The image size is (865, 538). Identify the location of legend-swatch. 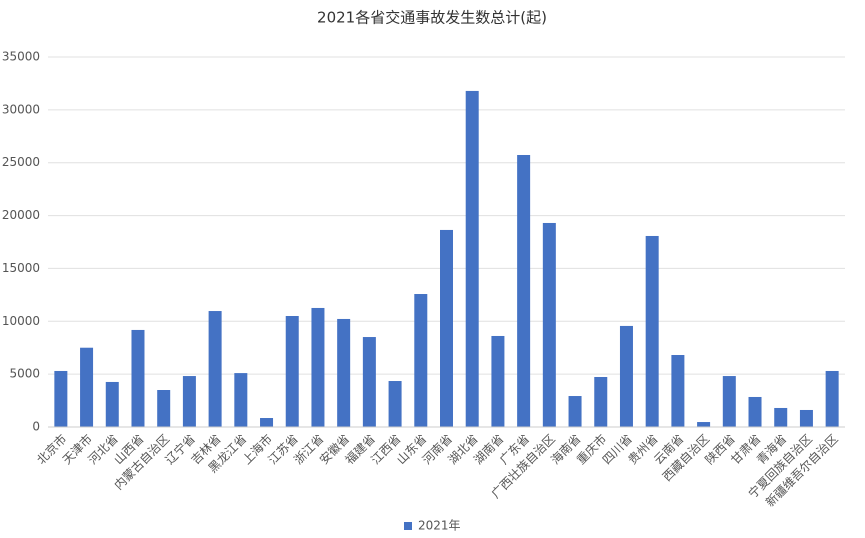
(408, 526).